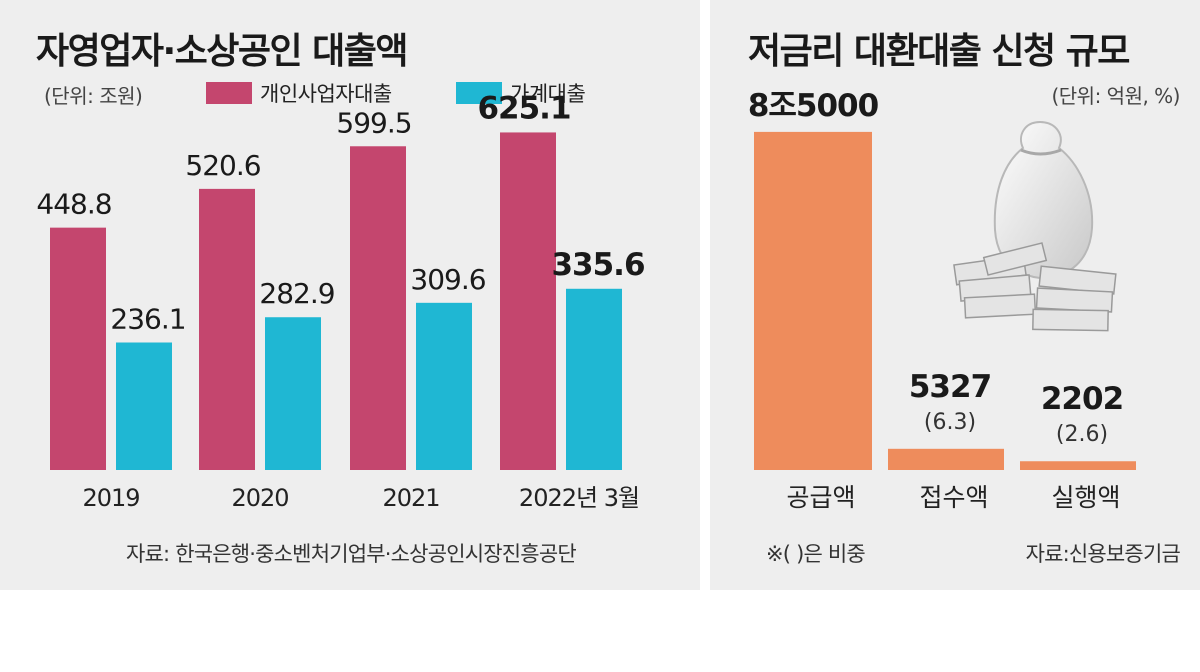  I want to click on money-bag-icon, so click(1035, 226).